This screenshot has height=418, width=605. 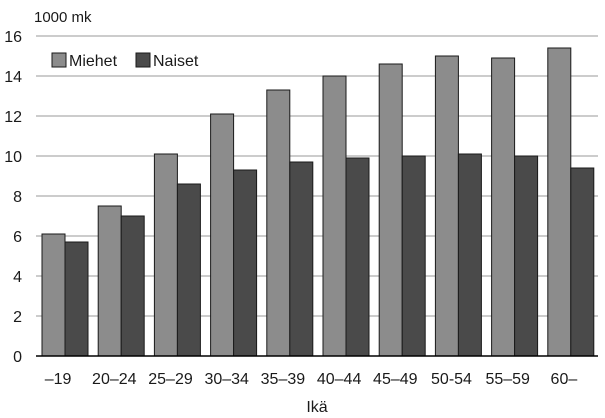 I want to click on y-tick-label: 2, so click(x=17, y=317).